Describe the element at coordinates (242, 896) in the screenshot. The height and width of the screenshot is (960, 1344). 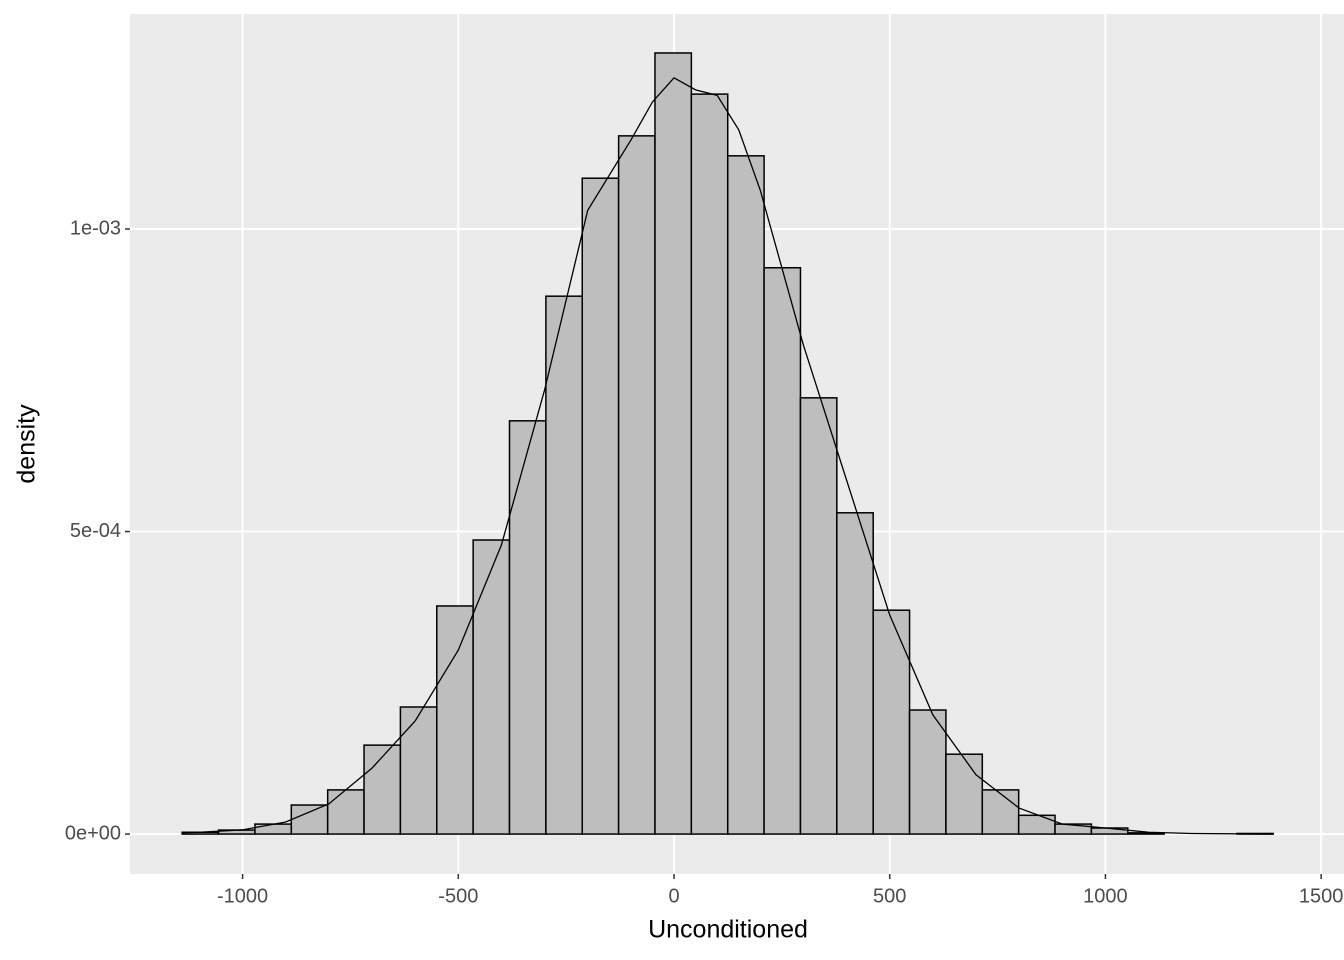
I see `x-tick-label: -1000` at that location.